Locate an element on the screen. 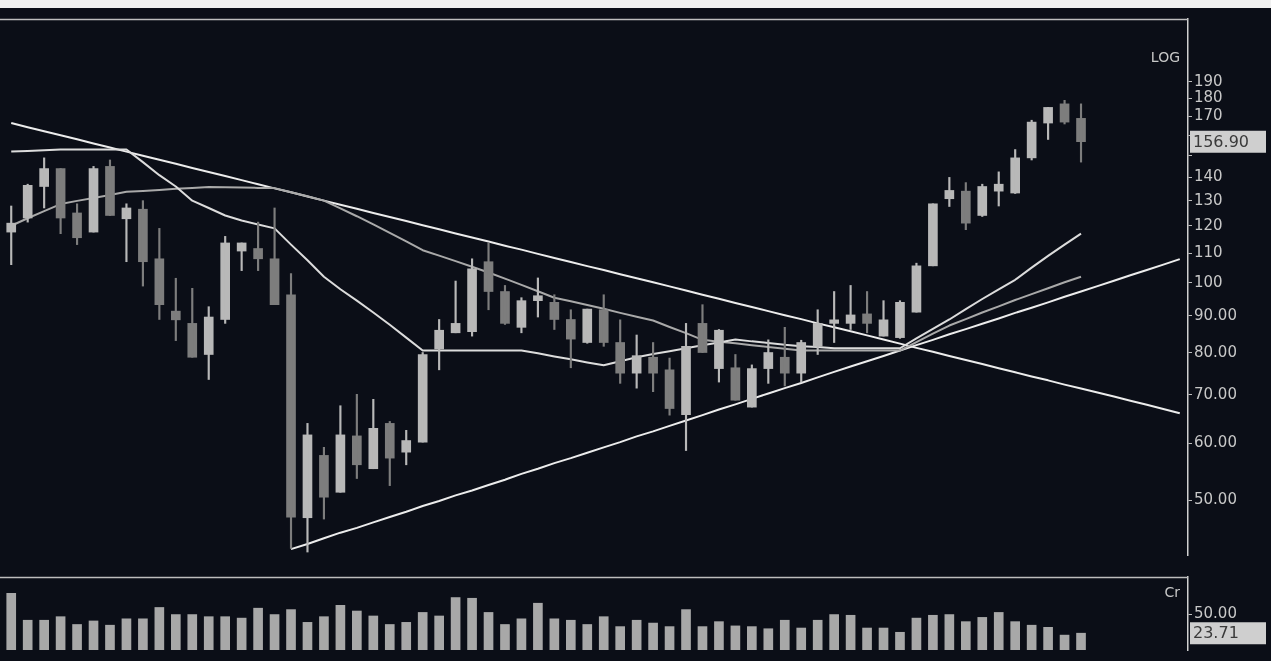 The image size is (1271, 661). y-tick-label: 110 is located at coordinates (1208, 251).